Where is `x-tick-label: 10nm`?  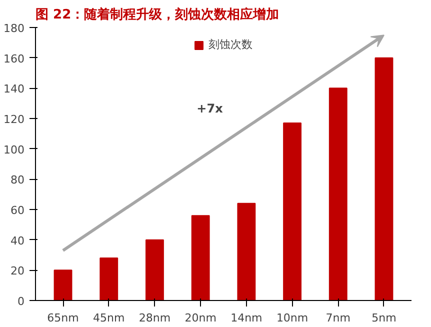 x-tick-label: 10nm is located at coordinates (292, 318).